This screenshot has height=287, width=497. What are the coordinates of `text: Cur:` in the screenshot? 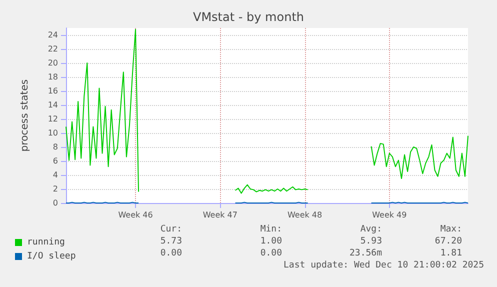 It's located at (171, 229).